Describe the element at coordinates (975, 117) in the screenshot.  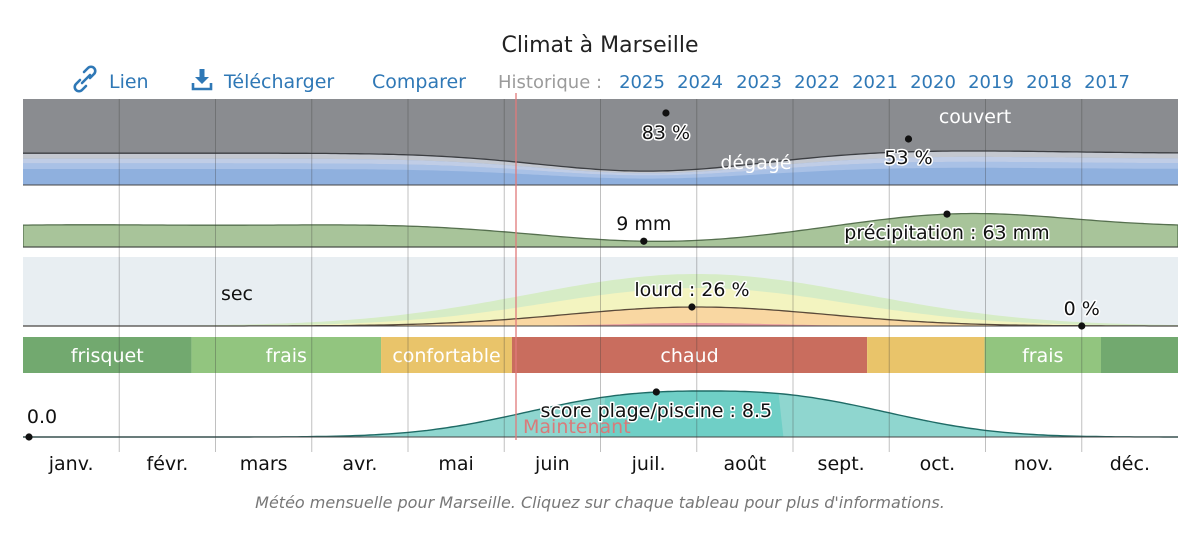
I see `overcast-label: couvert` at that location.